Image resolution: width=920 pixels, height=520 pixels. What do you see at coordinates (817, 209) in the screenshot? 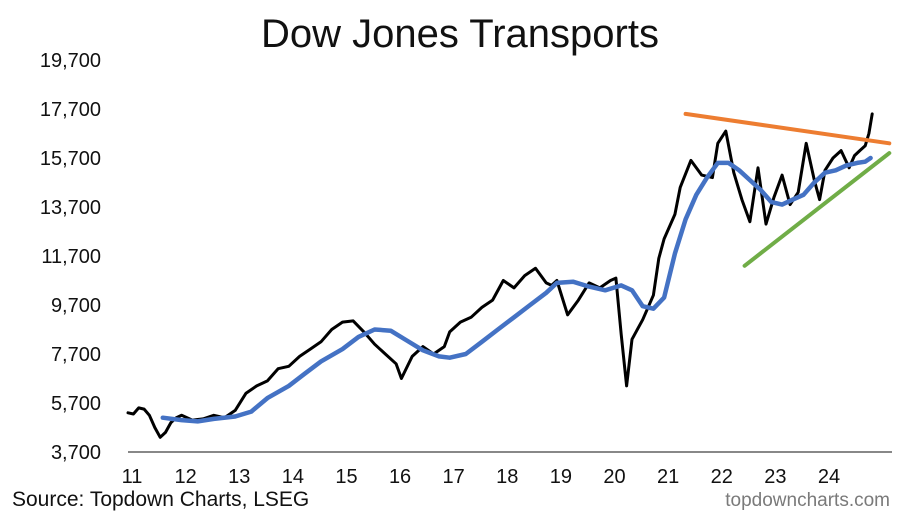
I see `support-line` at bounding box center [817, 209].